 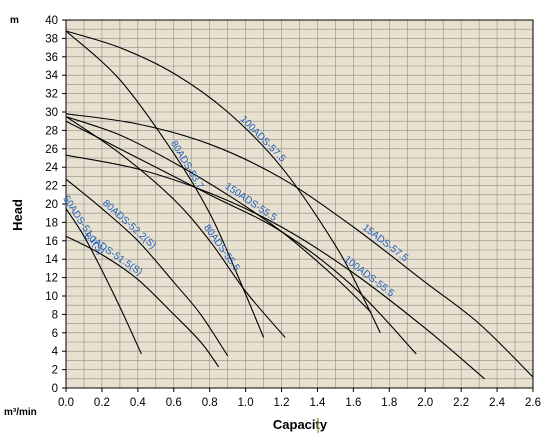 What do you see at coordinates (282, 403) in the screenshot?
I see `x-tick-label: 1.2` at bounding box center [282, 403].